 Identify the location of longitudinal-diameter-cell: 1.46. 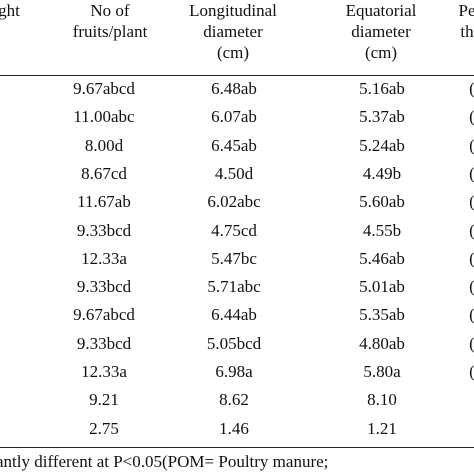
(234, 428).